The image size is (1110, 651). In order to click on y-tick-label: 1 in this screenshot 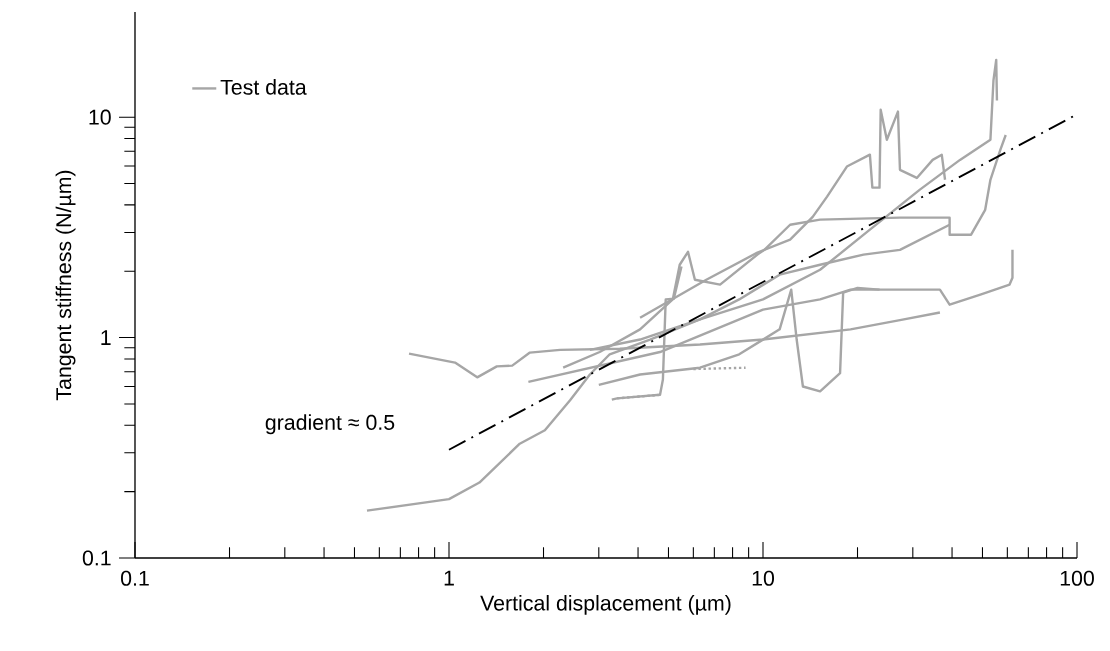, I will do `click(106, 337)`.